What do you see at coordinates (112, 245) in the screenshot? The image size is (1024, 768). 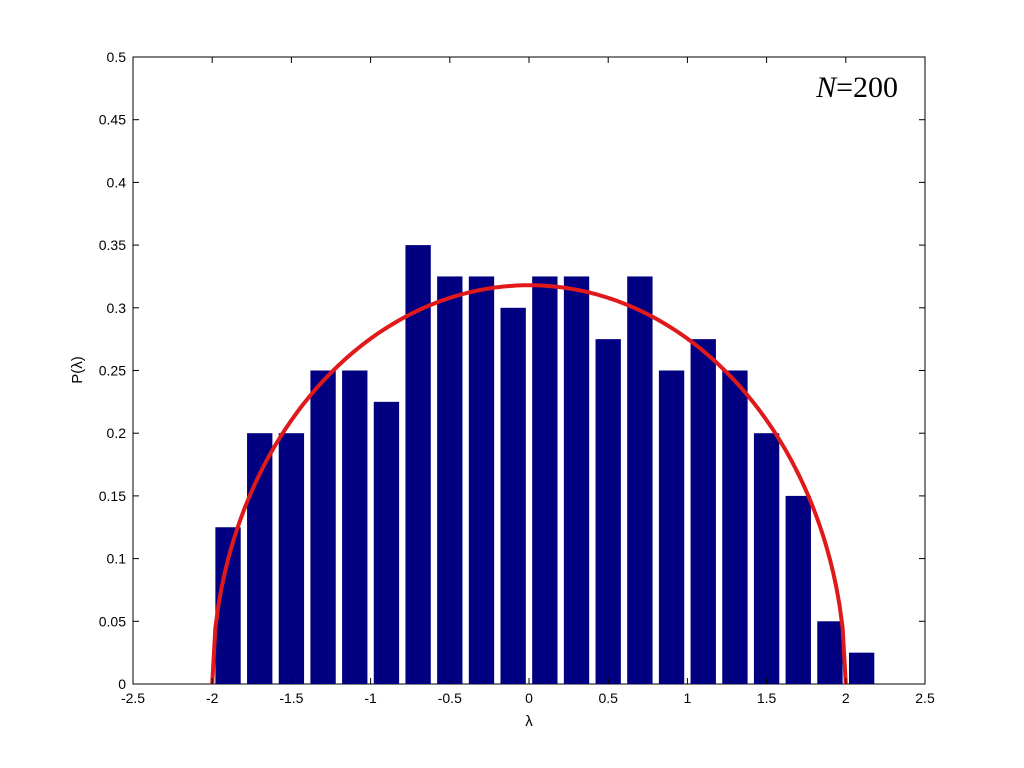 I see `y-tick-label: 0.35` at bounding box center [112, 245].